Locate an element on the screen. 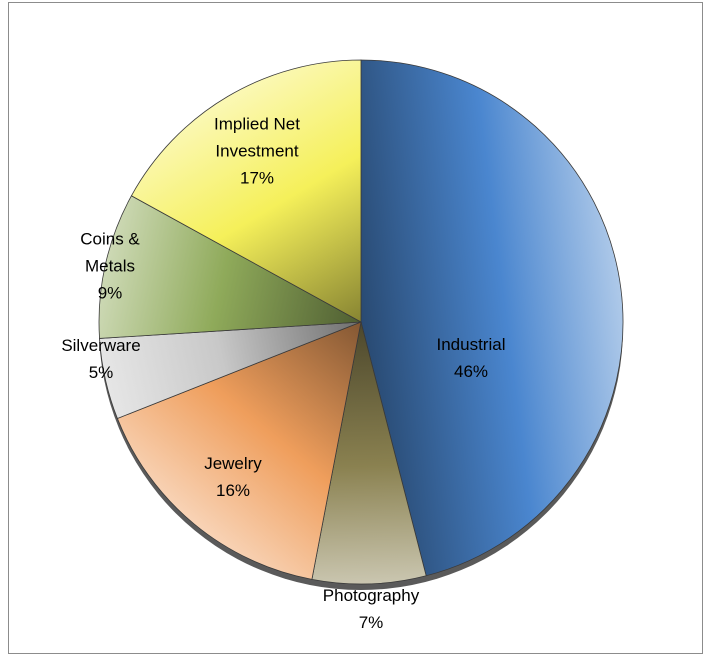 The width and height of the screenshot is (711, 656). slice-label-implied-net-investment: Investment is located at coordinates (256, 150).